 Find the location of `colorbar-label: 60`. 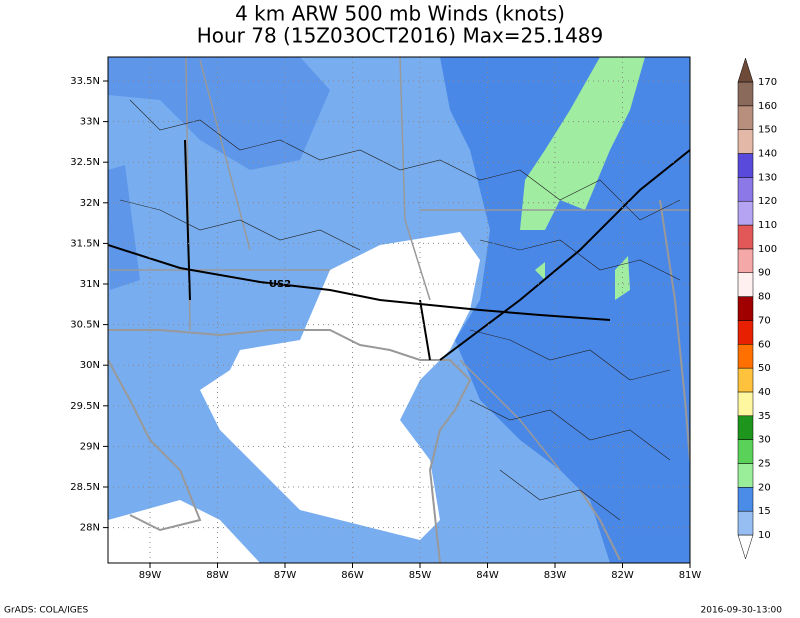

colorbar-label: 60 is located at coordinates (764, 344).